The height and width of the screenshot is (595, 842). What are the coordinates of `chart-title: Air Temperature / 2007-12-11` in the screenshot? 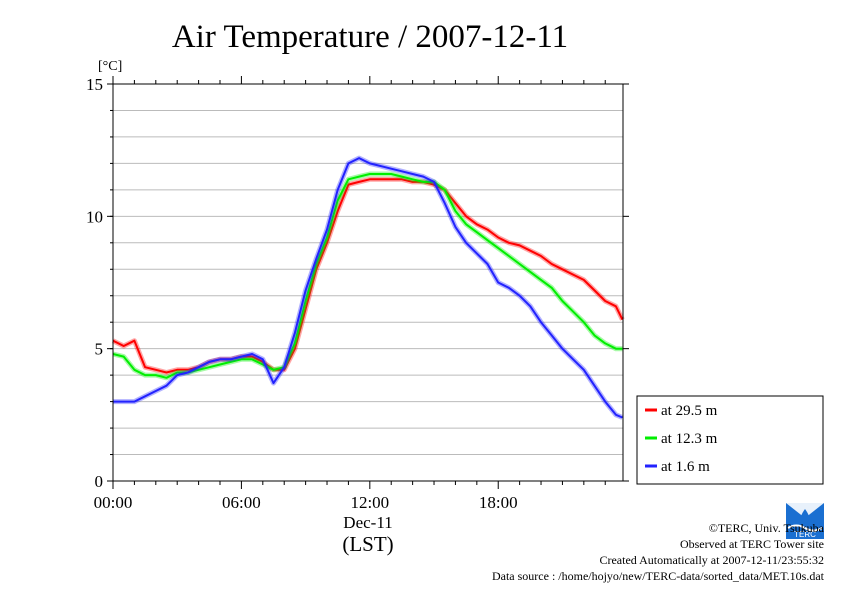 It's located at (370, 37).